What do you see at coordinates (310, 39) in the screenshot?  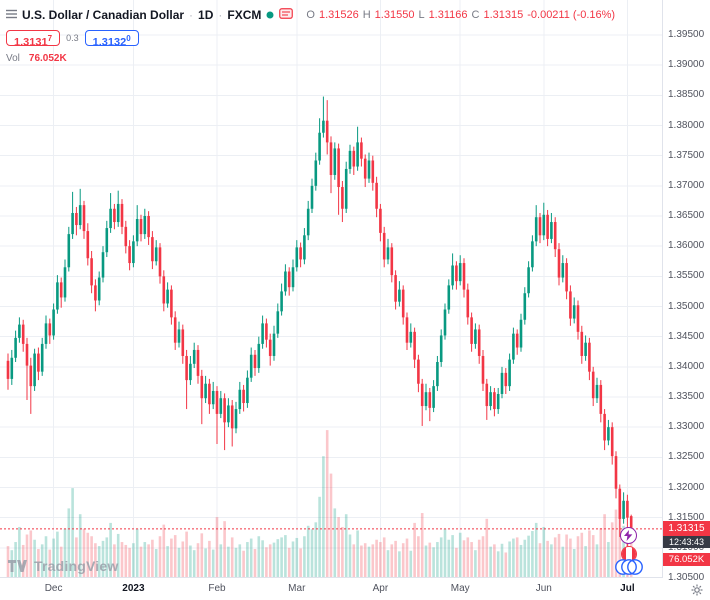 I see `quote-row: 1.31317 0.3 1.31320` at bounding box center [310, 39].